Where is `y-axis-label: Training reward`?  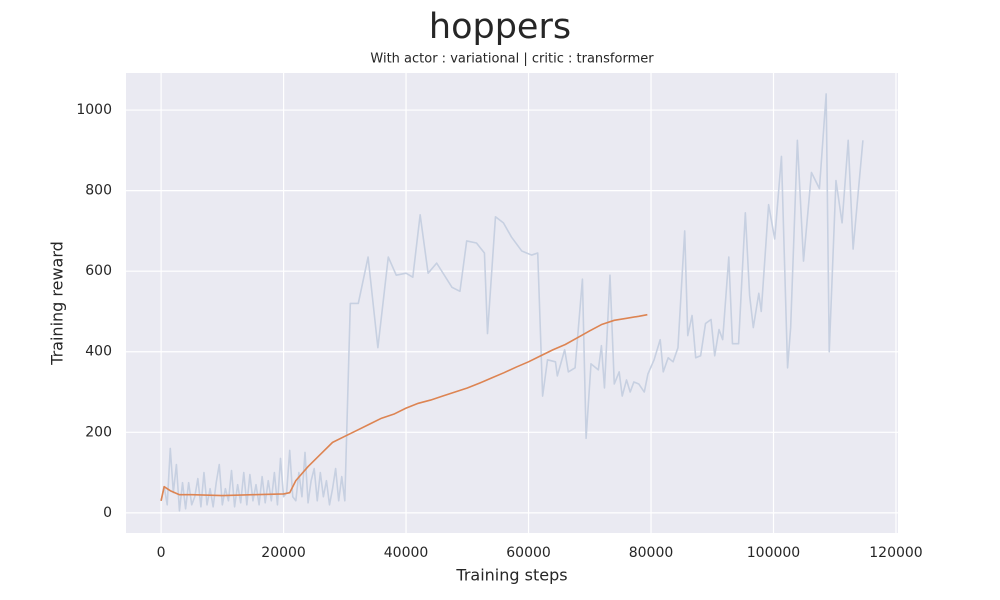 y-axis-label: Training reward is located at coordinates (57, 303).